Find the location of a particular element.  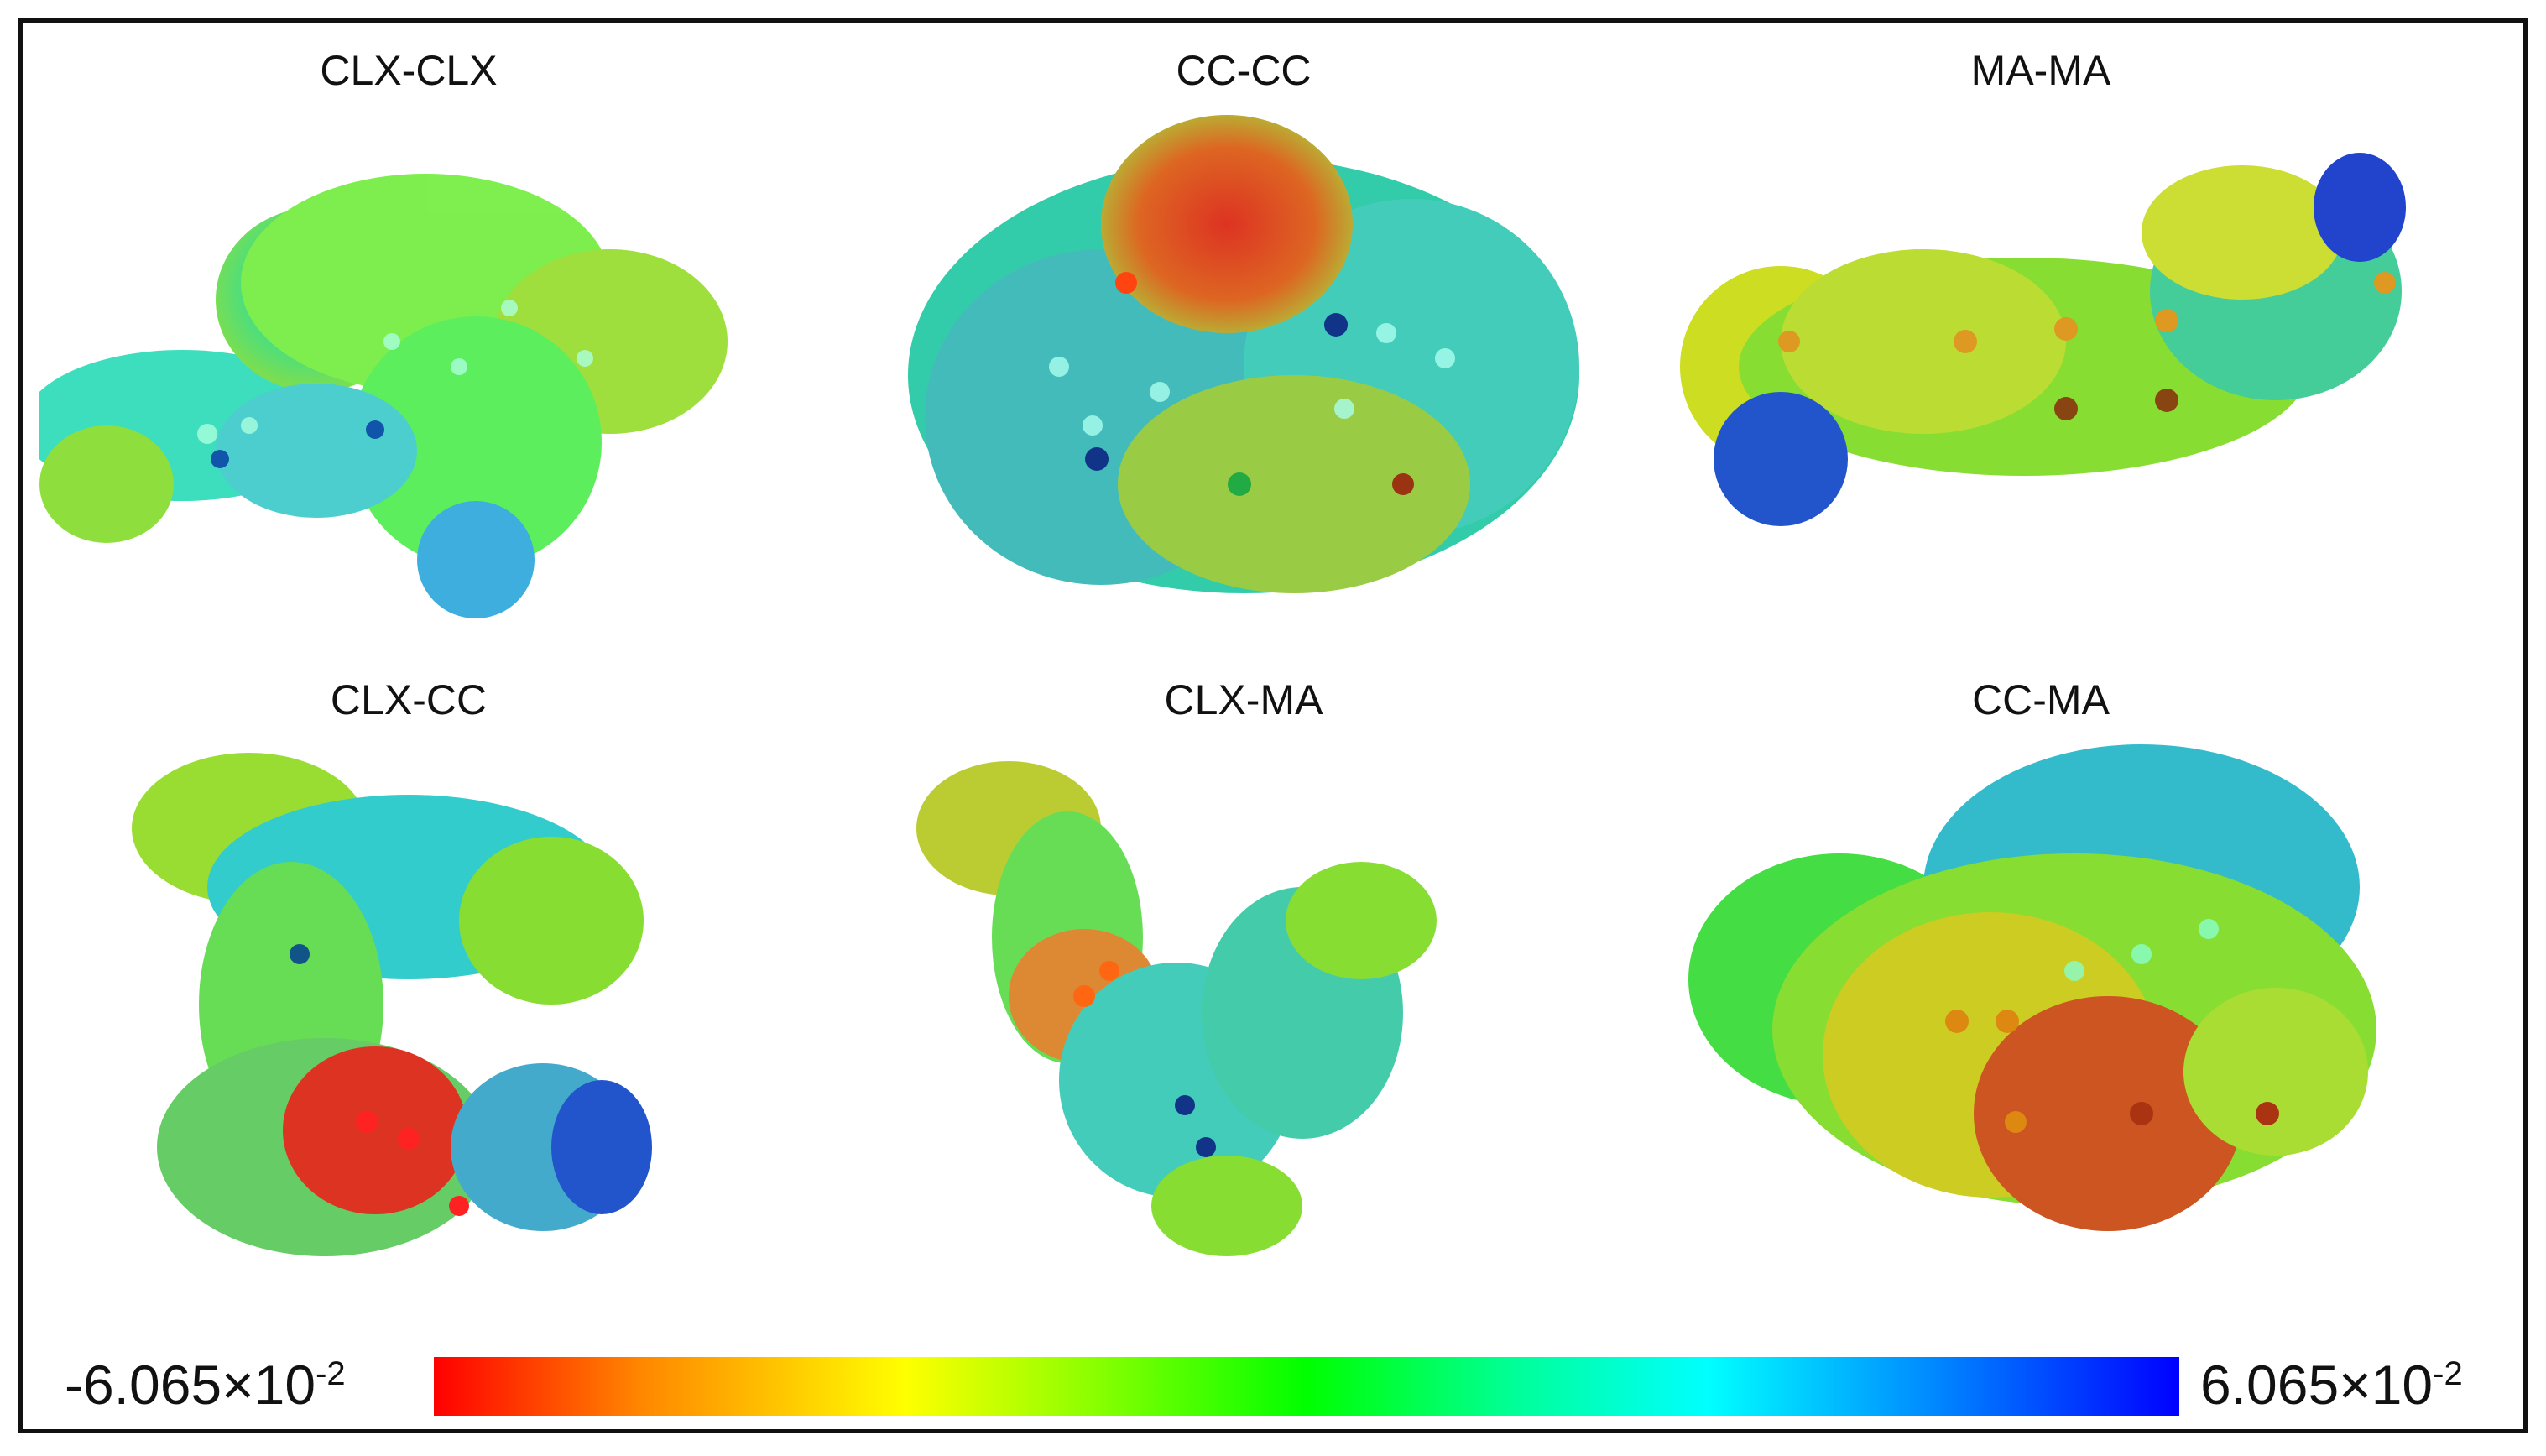

esp-surface-cc-ma is located at coordinates (2032, 987).